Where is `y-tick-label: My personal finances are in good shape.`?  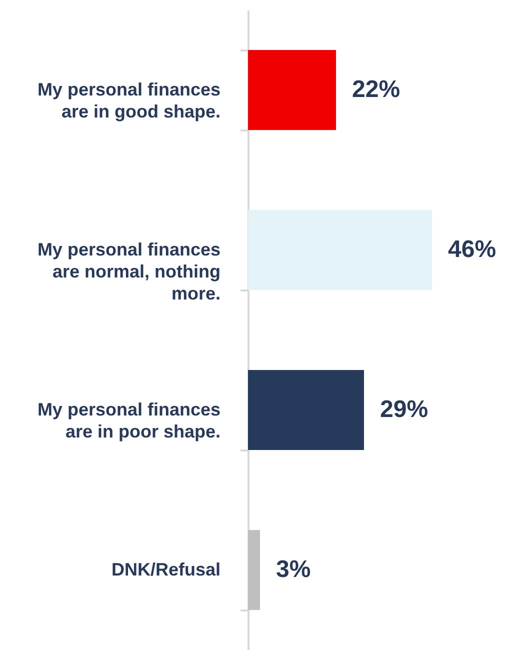 y-tick-label: My personal finances are in good shape. is located at coordinates (128, 101).